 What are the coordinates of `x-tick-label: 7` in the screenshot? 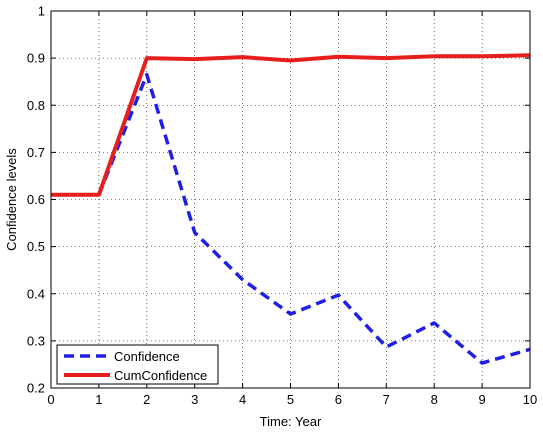 It's located at (386, 399).